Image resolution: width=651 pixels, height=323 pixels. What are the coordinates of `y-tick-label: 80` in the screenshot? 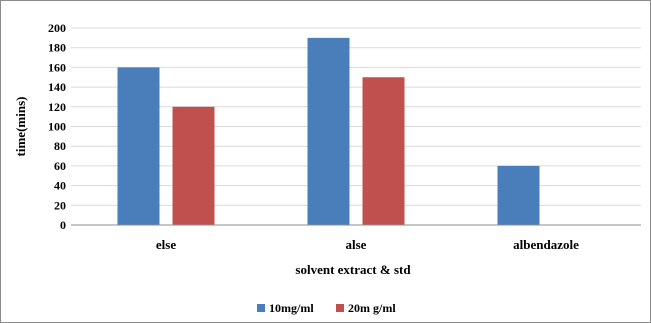 It's located at (60, 146).